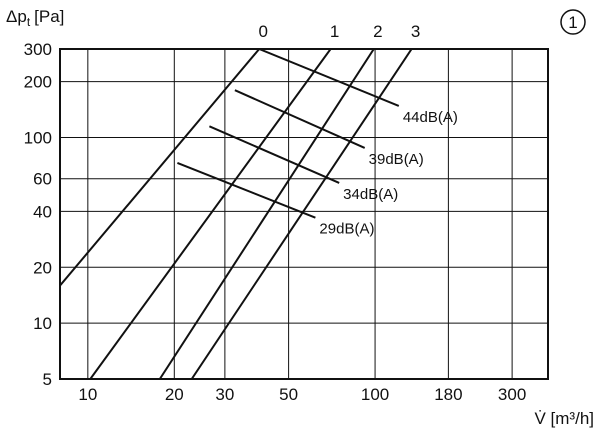  What do you see at coordinates (375, 394) in the screenshot?
I see `x-tick-label: 100` at bounding box center [375, 394].